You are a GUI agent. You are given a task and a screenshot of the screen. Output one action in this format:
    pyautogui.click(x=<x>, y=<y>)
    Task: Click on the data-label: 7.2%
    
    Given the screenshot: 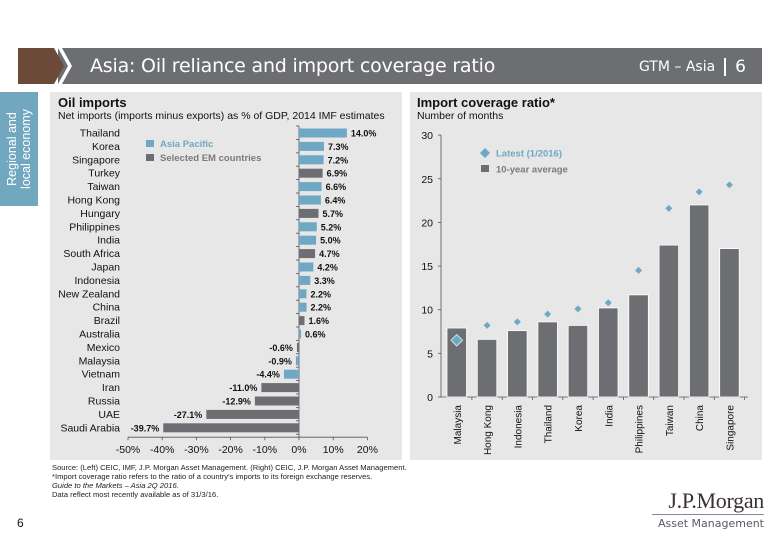 What is the action you would take?
    pyautogui.click(x=338, y=160)
    